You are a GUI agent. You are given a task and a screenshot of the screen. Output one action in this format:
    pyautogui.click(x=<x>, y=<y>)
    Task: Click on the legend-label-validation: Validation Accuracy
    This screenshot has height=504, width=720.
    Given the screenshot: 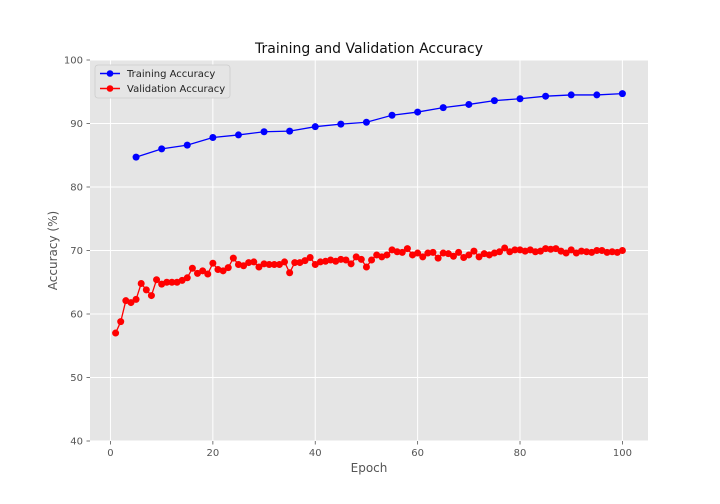 What is the action you would take?
    pyautogui.click(x=176, y=89)
    